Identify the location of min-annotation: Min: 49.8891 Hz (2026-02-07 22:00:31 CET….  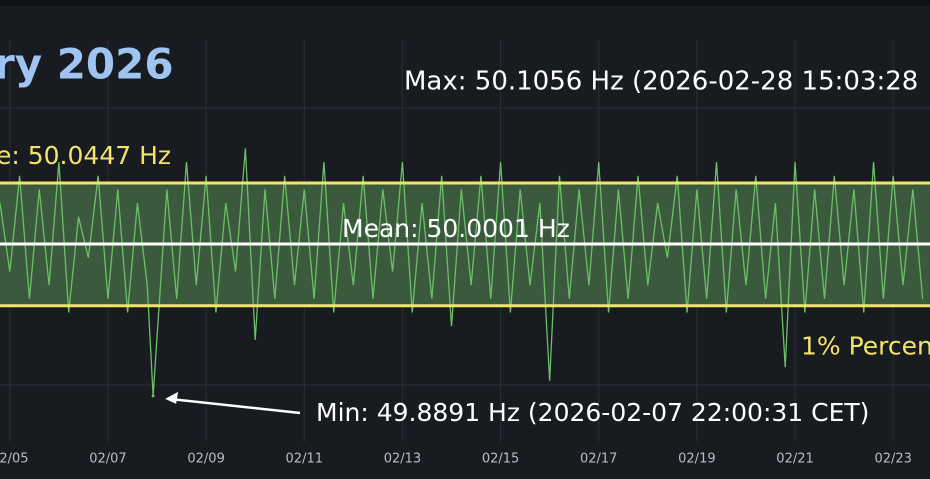
(592, 412).